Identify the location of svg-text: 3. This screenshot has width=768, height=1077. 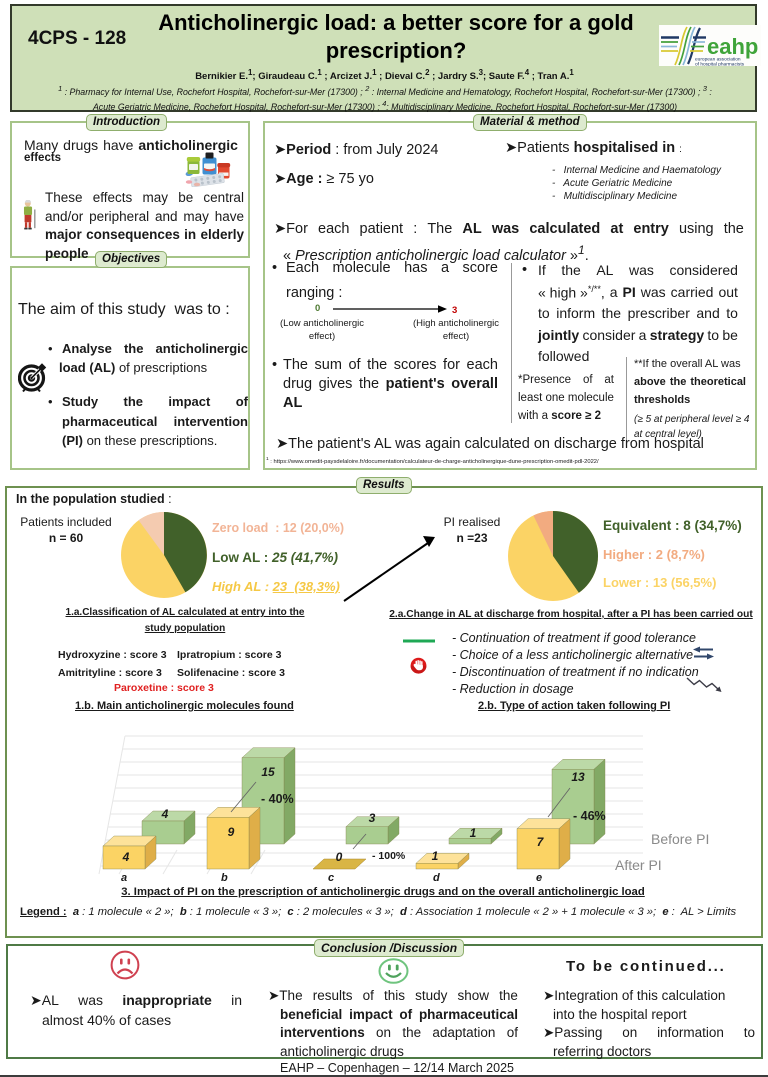
(372, 818).